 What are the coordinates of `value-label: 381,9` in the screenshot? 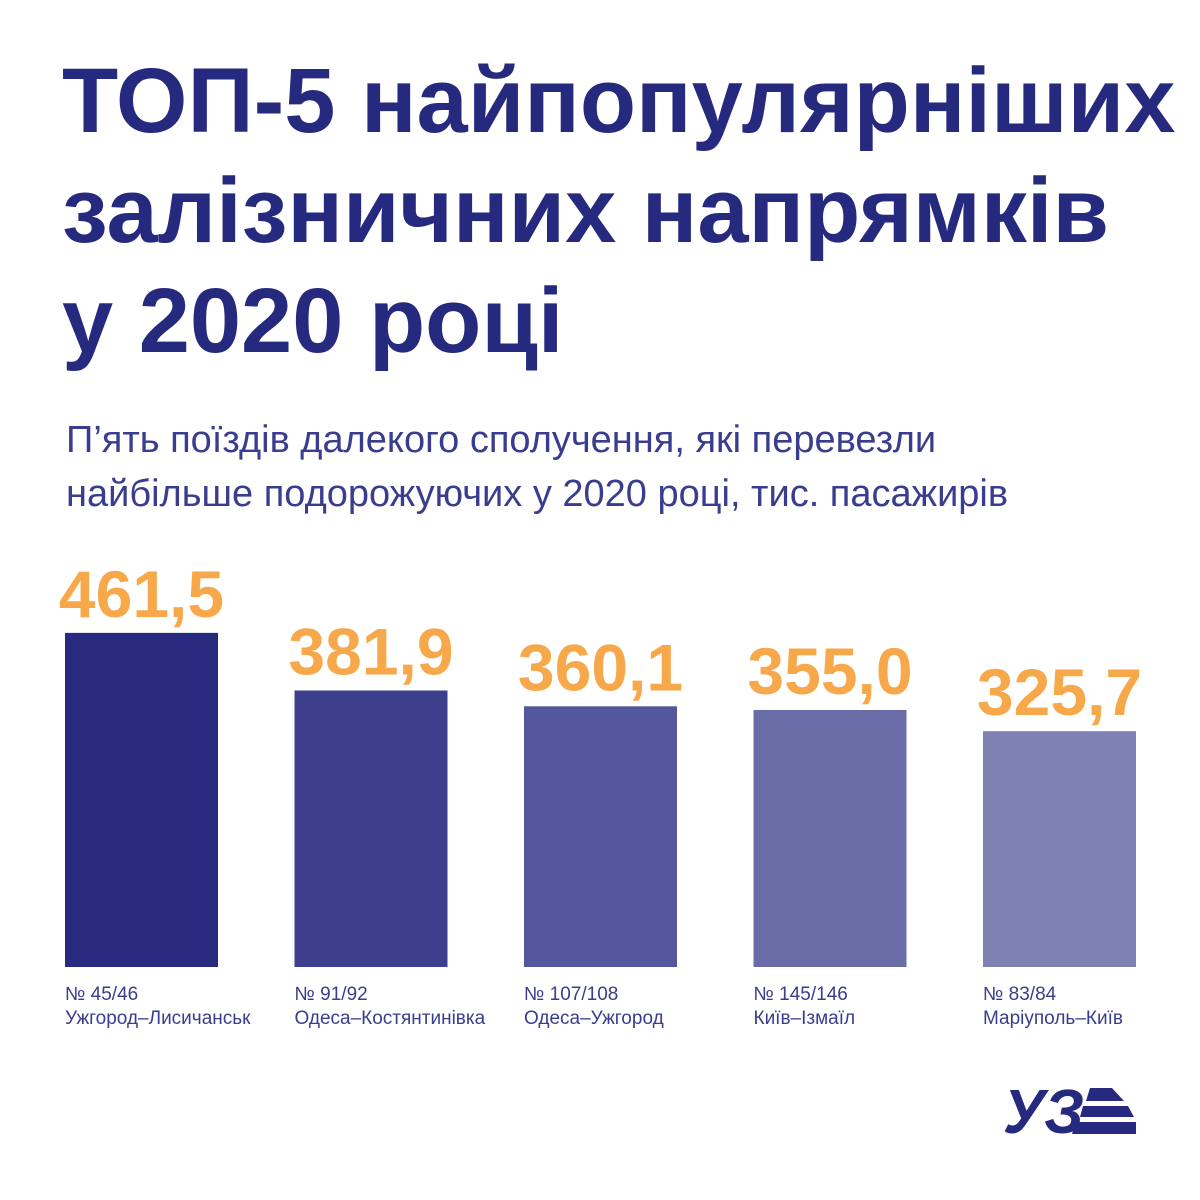 It's located at (370, 652).